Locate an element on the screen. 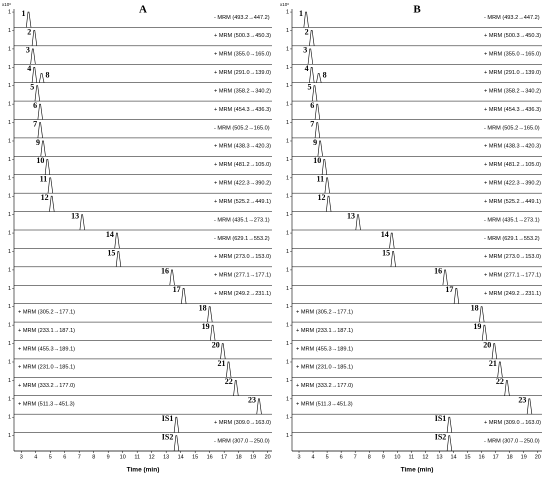  peak-label: 19 is located at coordinates (206, 326).